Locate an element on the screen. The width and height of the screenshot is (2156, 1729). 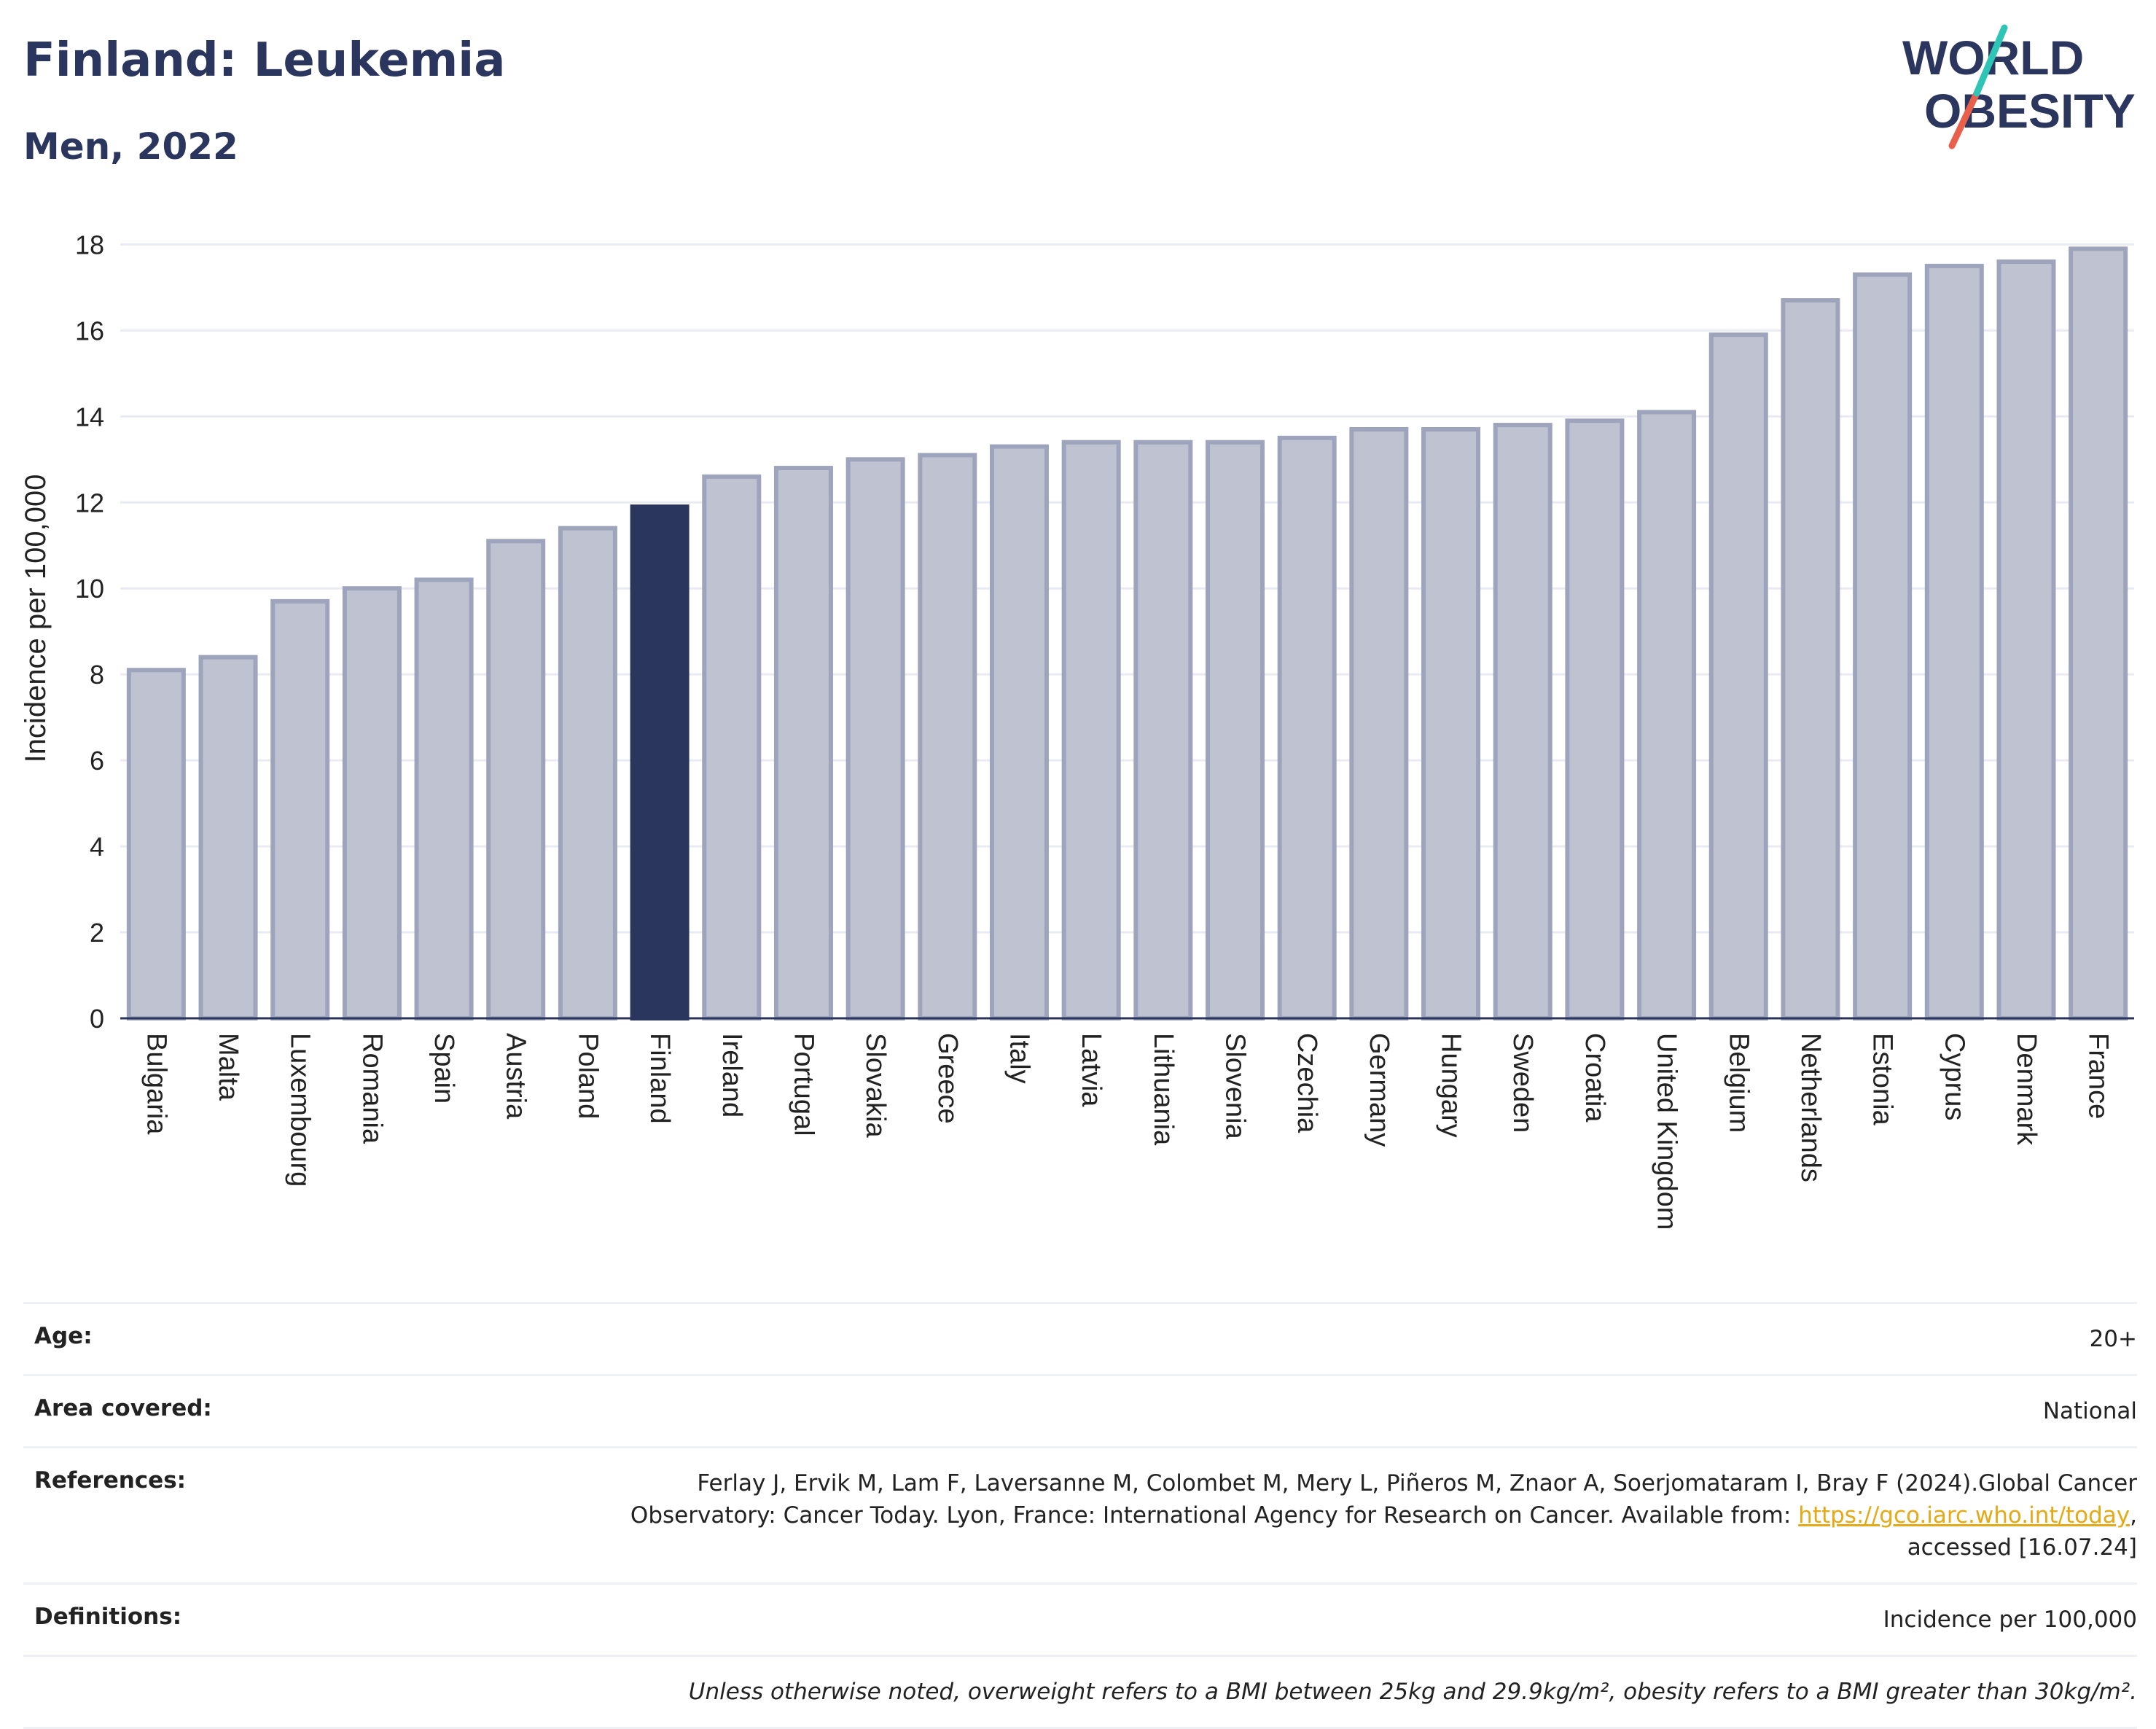
y-tick-label: 16 is located at coordinates (90, 331).